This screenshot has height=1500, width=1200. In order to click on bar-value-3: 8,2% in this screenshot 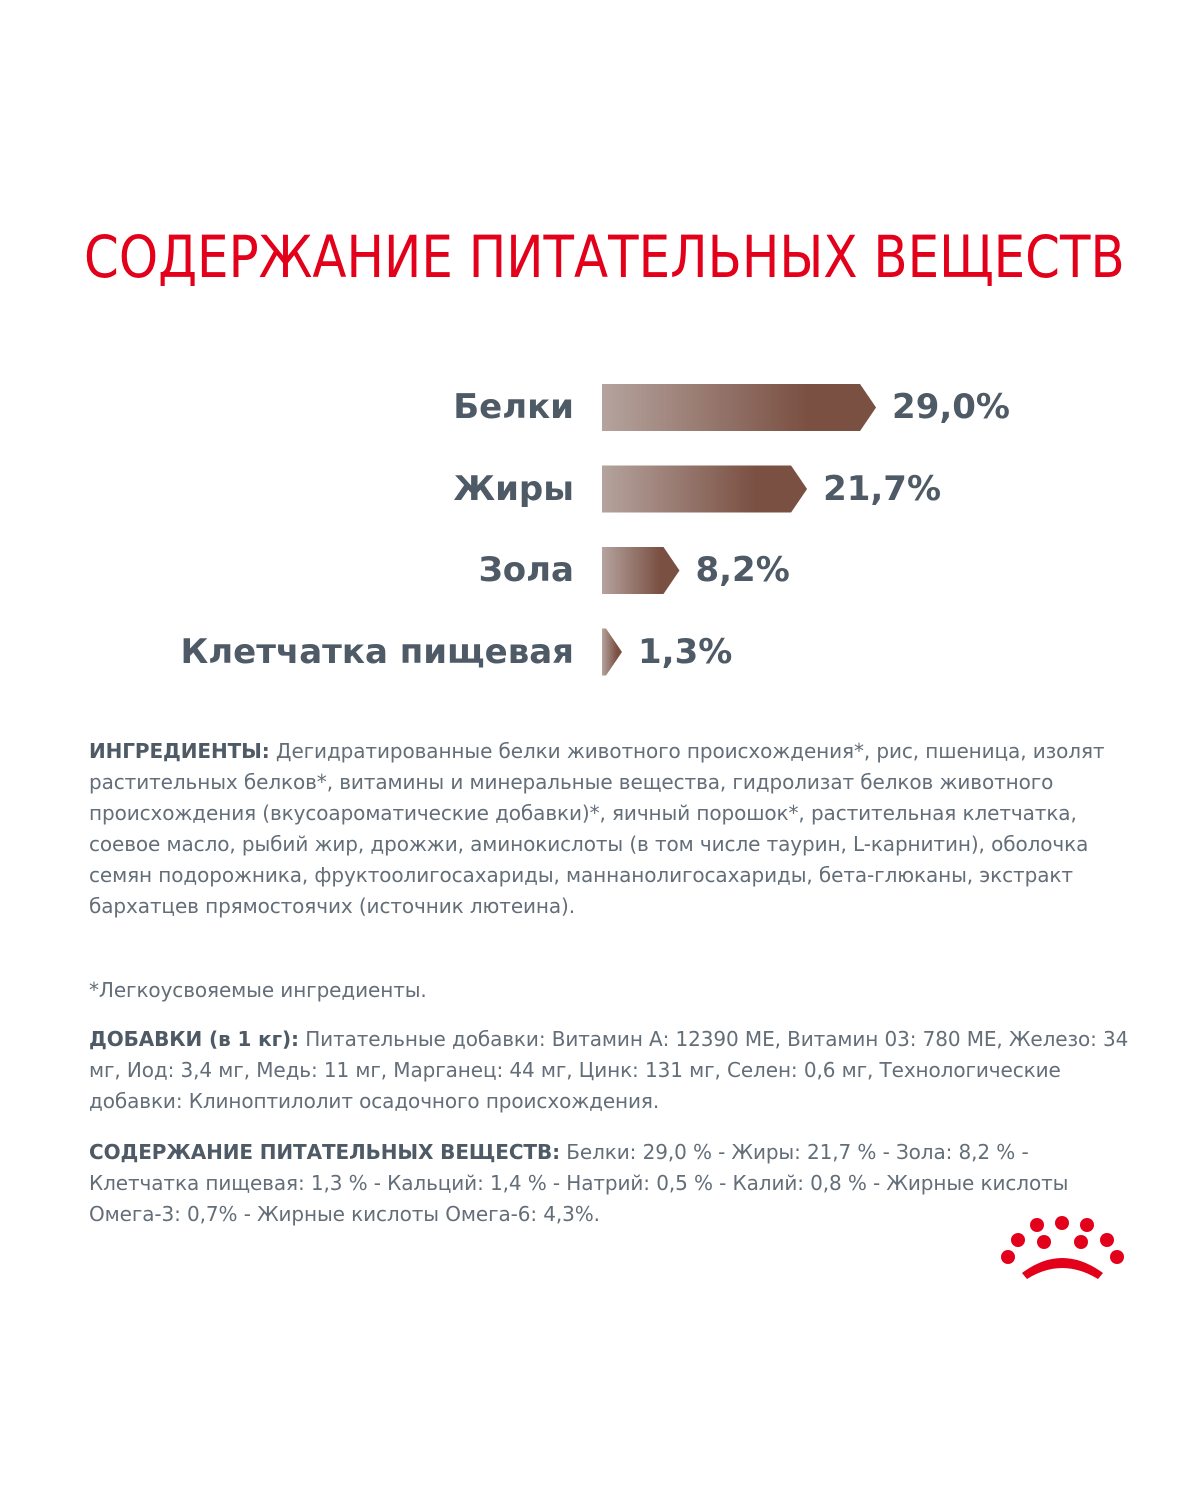, I will do `click(742, 570)`.